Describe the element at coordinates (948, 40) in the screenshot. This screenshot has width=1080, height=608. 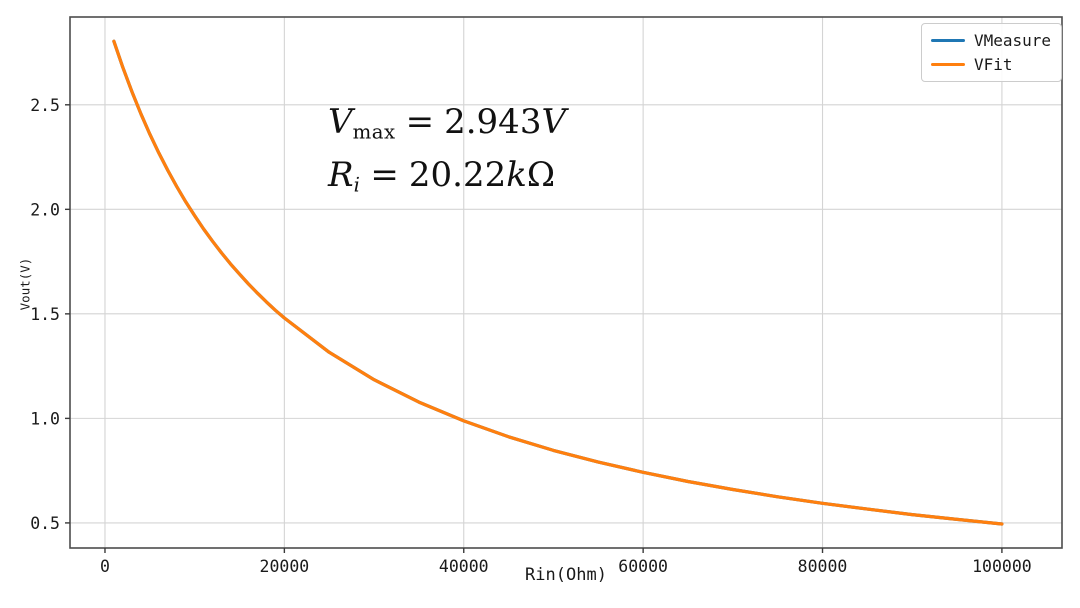
I see `vmeasure-line-swatch` at that location.